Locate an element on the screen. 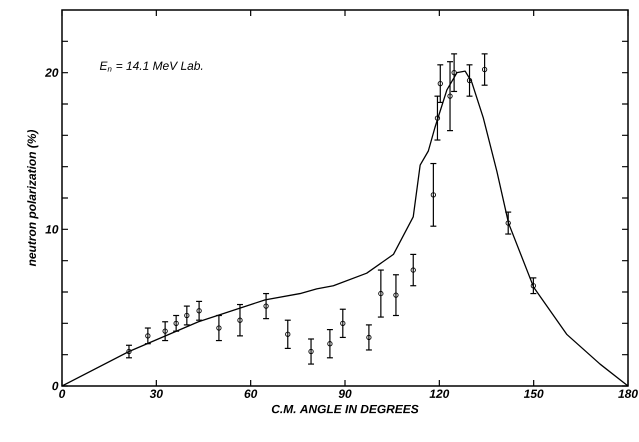 The height and width of the screenshot is (442, 639). x-tick-label: 120 is located at coordinates (440, 394).